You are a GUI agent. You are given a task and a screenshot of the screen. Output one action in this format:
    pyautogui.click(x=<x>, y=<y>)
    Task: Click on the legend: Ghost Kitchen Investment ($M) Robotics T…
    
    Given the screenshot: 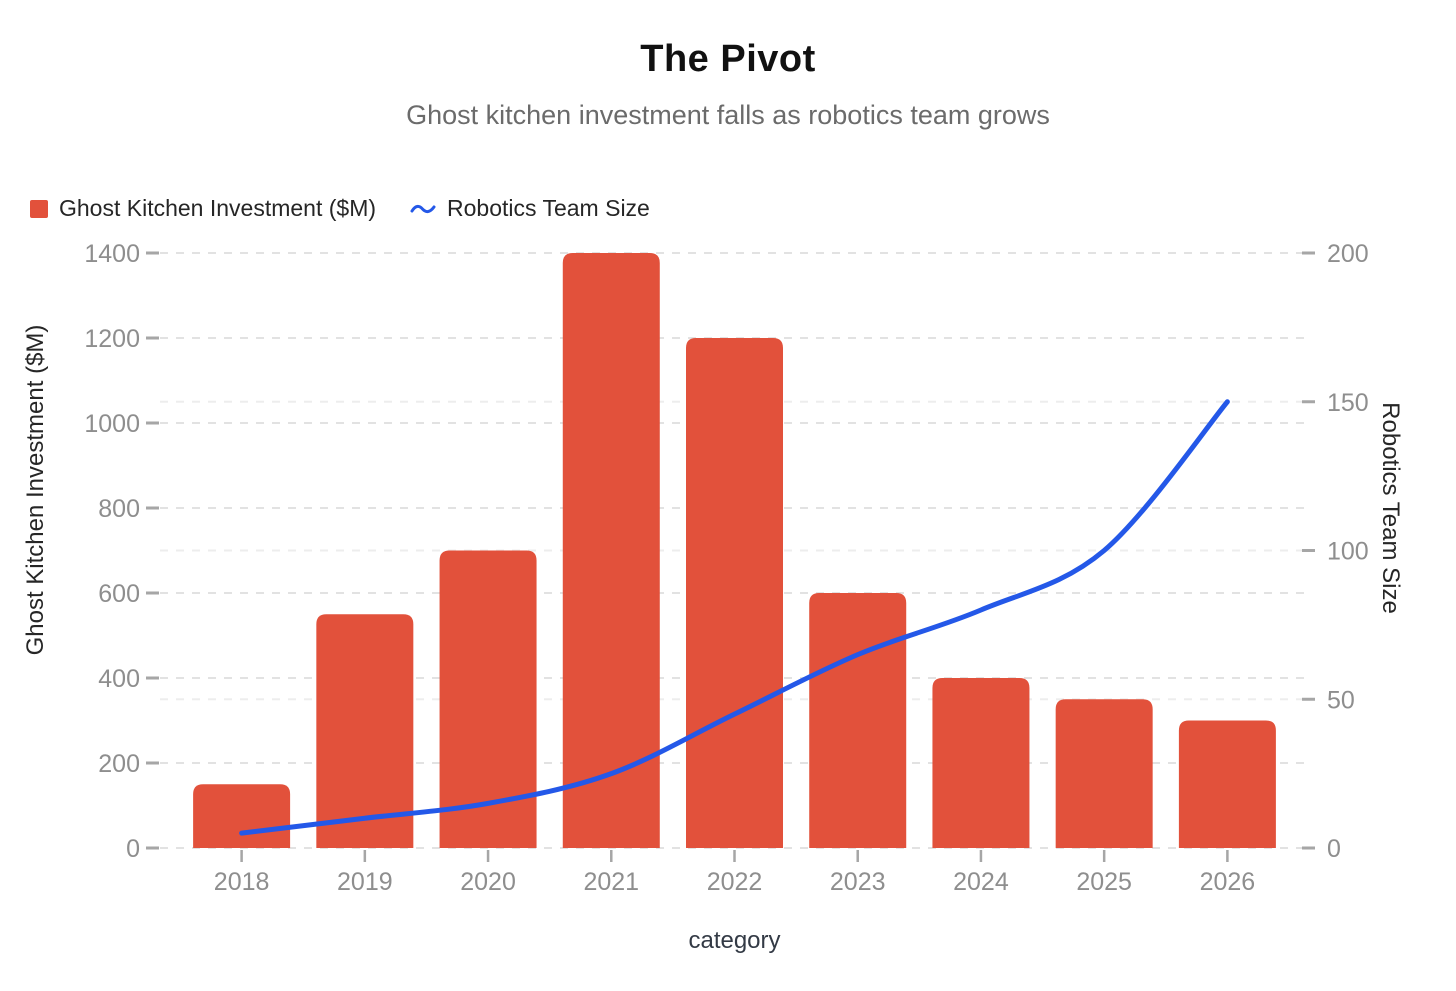 What is the action you would take?
    pyautogui.click(x=340, y=208)
    